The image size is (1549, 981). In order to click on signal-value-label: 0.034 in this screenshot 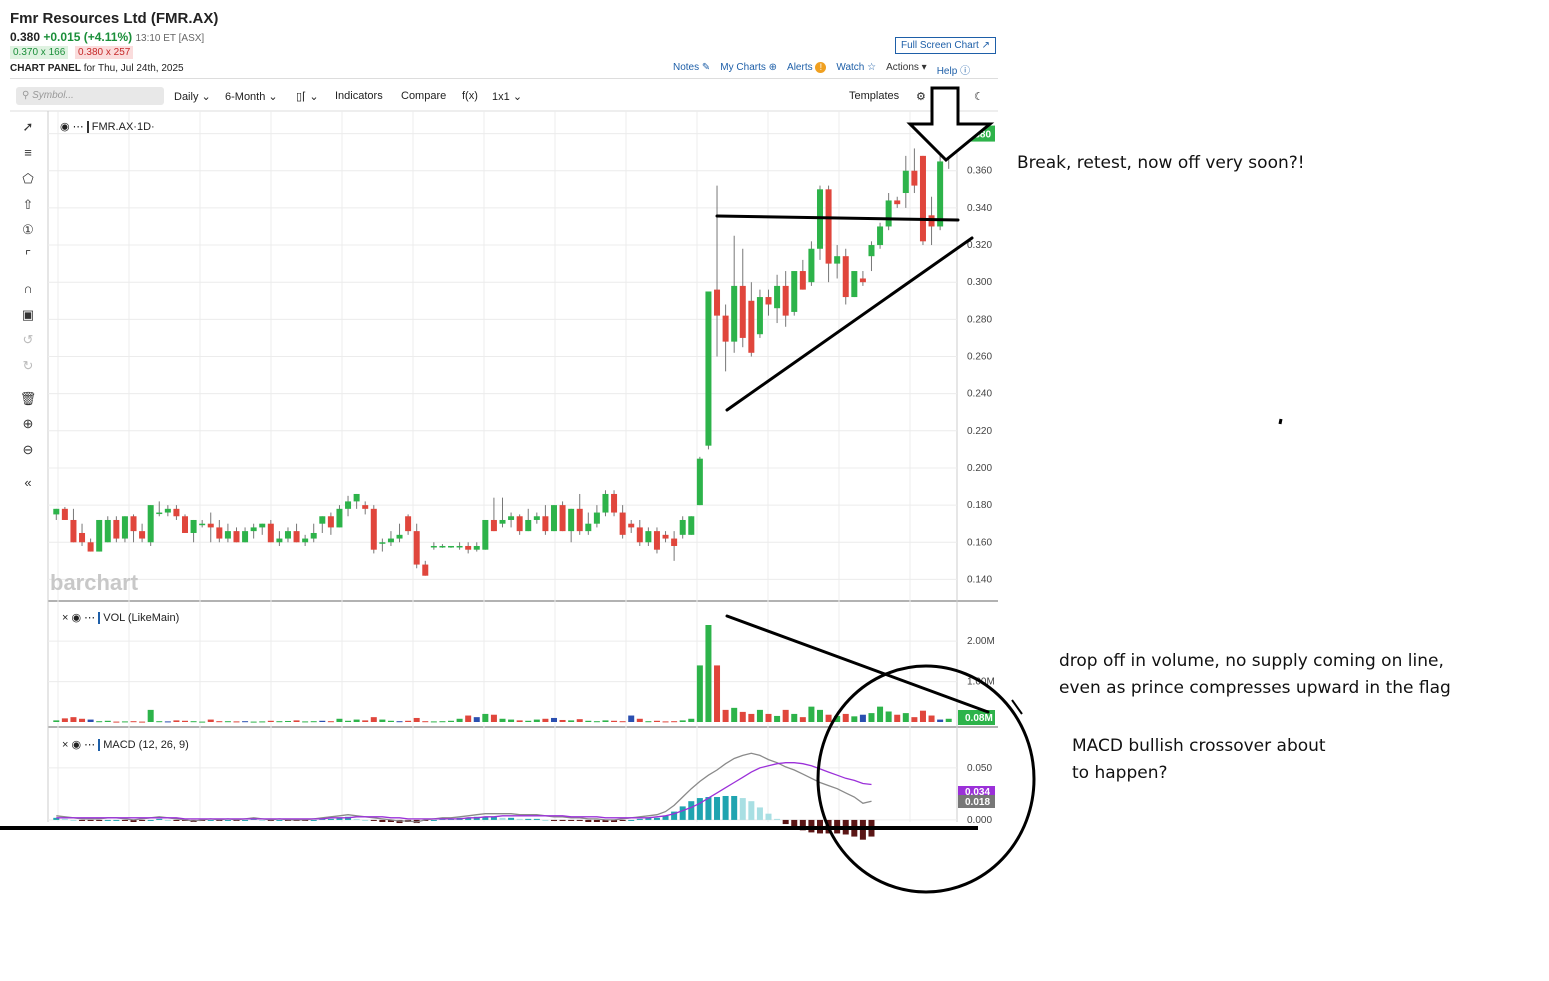, I will do `click(977, 792)`.